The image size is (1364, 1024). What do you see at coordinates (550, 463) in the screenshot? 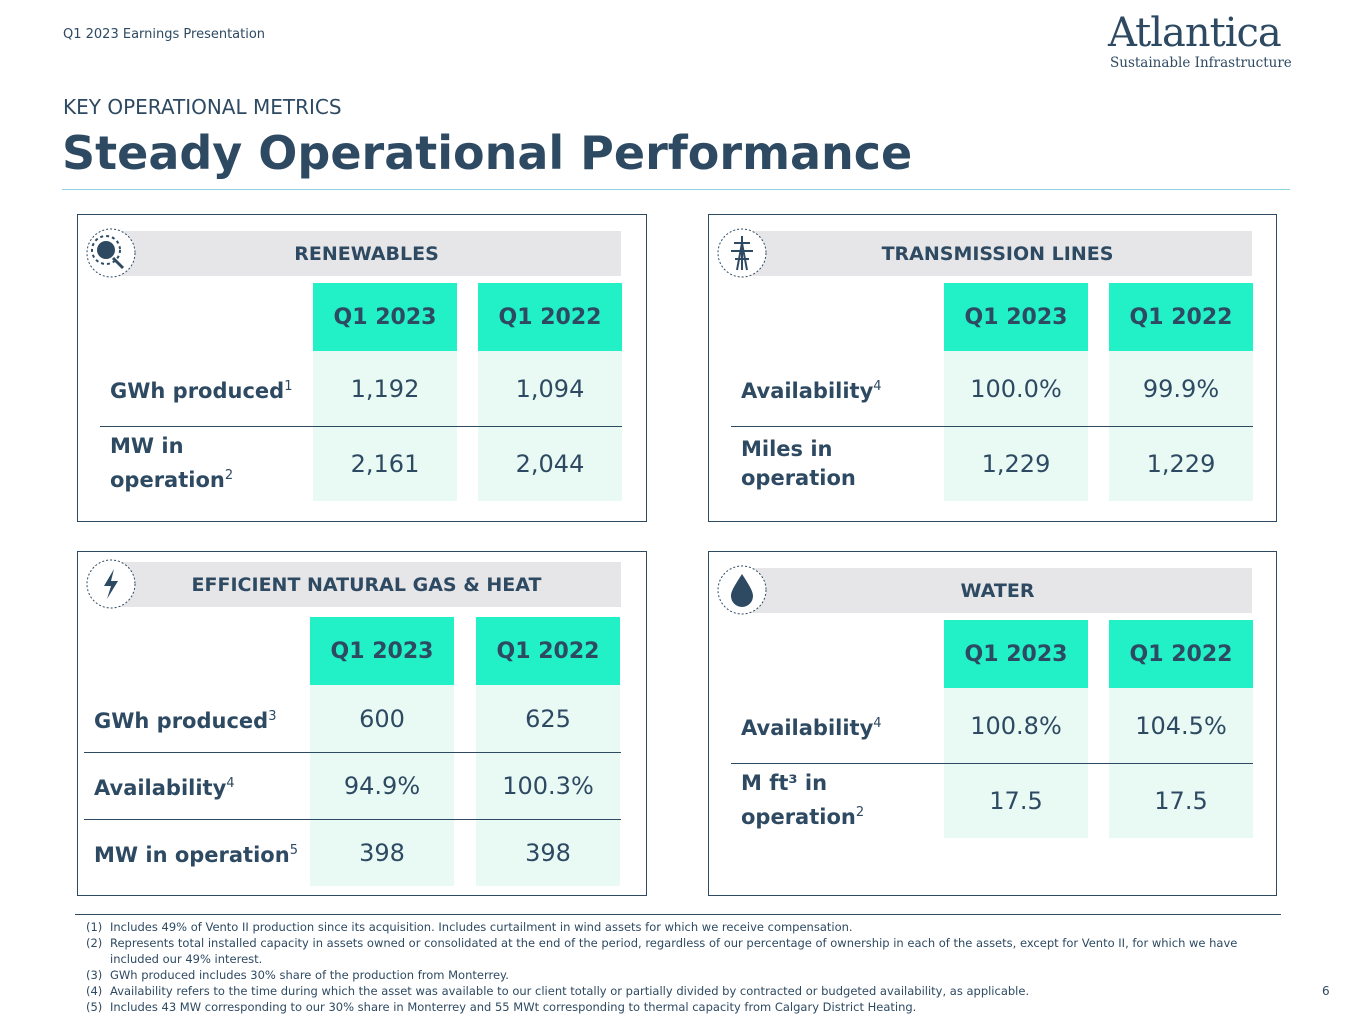
I see `value-cell: 2,044` at bounding box center [550, 463].